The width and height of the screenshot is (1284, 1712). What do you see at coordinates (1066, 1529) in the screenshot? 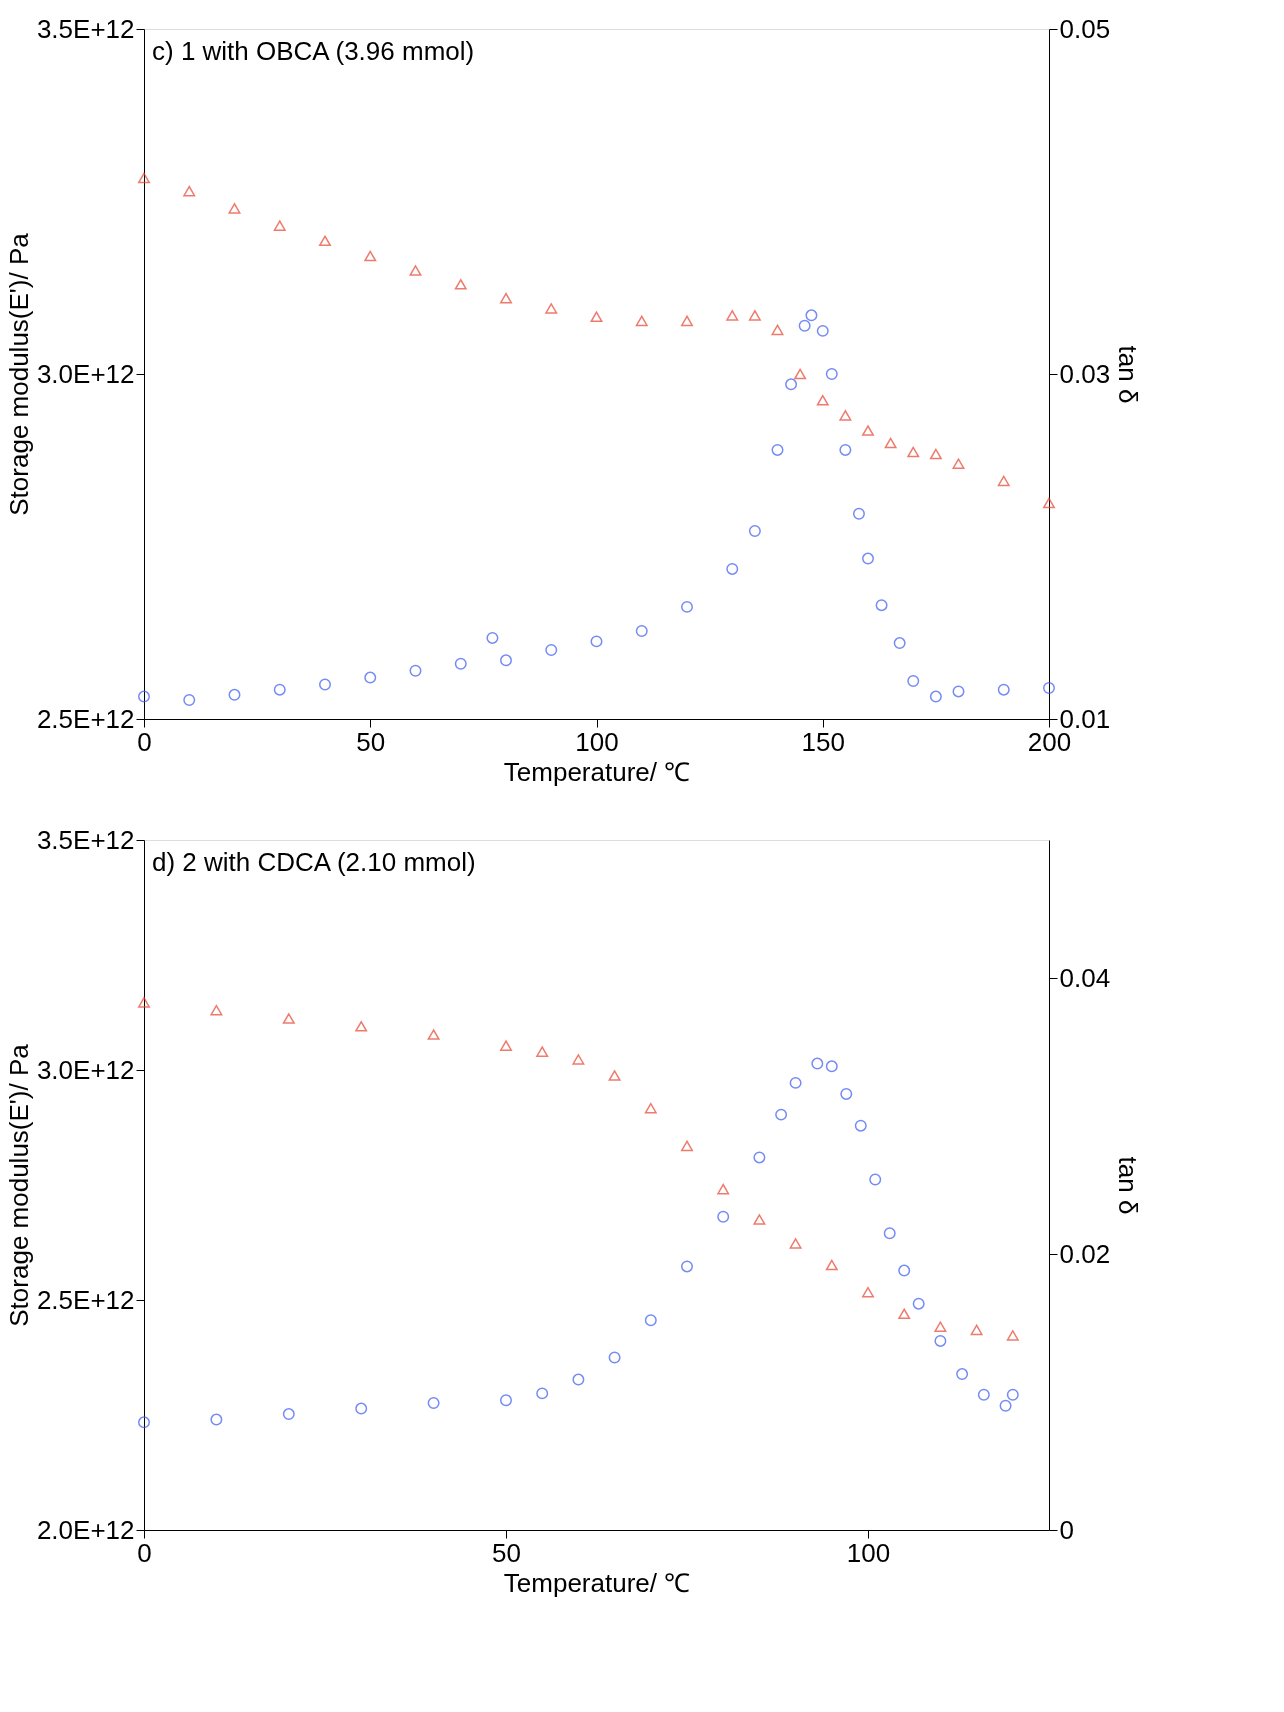
I see `y2-tick-label: 0` at bounding box center [1066, 1529].